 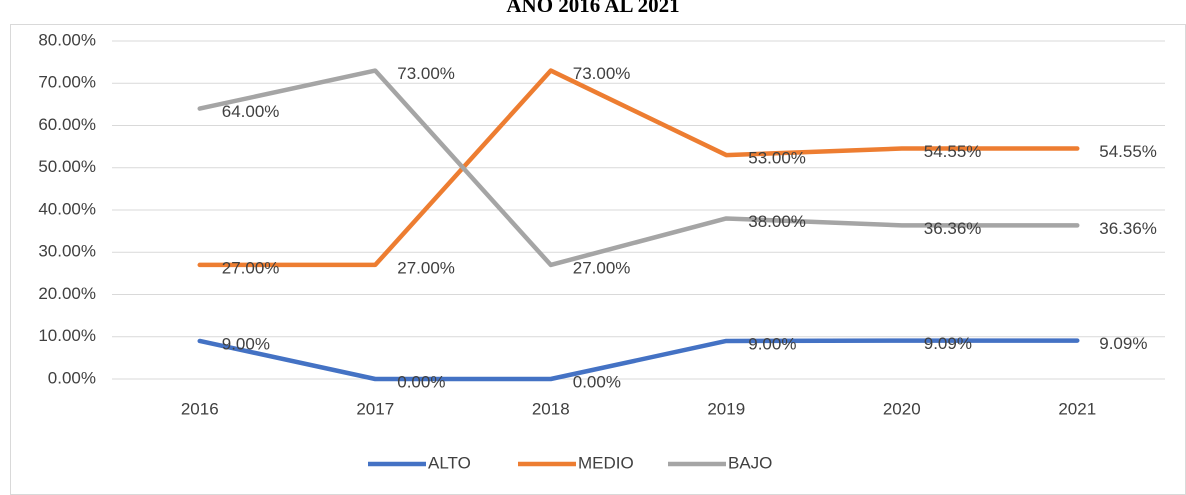 What do you see at coordinates (200, 408) in the screenshot?
I see `x-tick-label: 2016` at bounding box center [200, 408].